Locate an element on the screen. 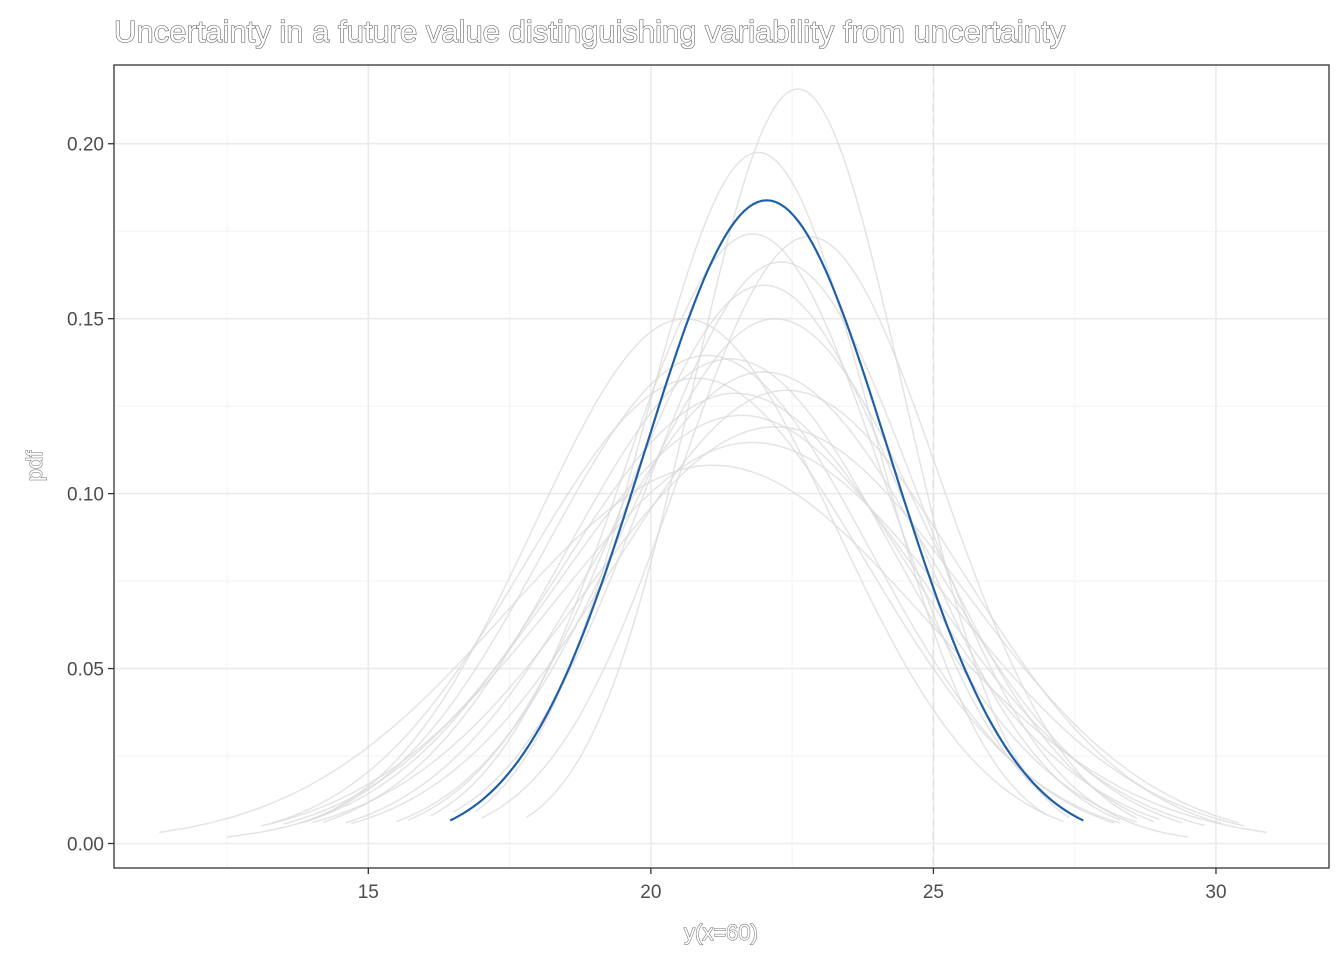 Image resolution: width=1344 pixels, height=960 pixels. y-tick-label-3: 0.15 is located at coordinates (85, 320).